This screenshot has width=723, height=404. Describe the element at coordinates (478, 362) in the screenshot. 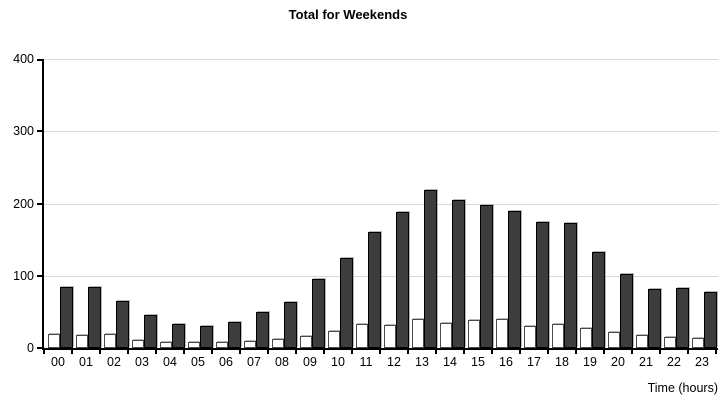

I see `x-axis-label: 15` at that location.